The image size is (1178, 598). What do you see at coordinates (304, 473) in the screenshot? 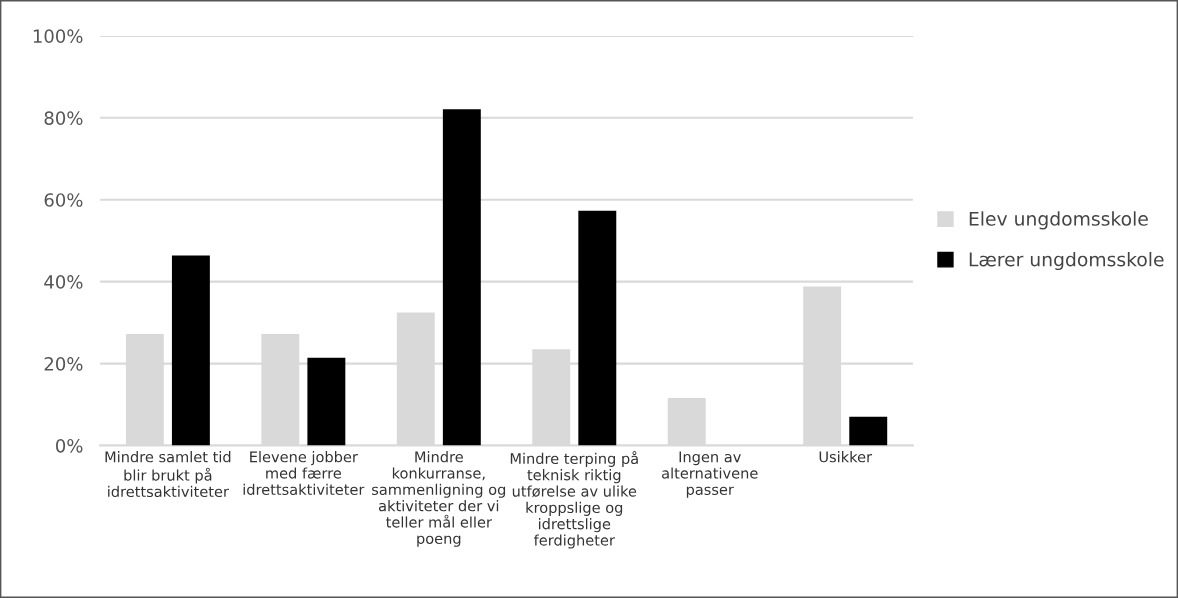
I see `x-tick-label: Elevene jobber med færre idrettsaktiviteter` at bounding box center [304, 473].